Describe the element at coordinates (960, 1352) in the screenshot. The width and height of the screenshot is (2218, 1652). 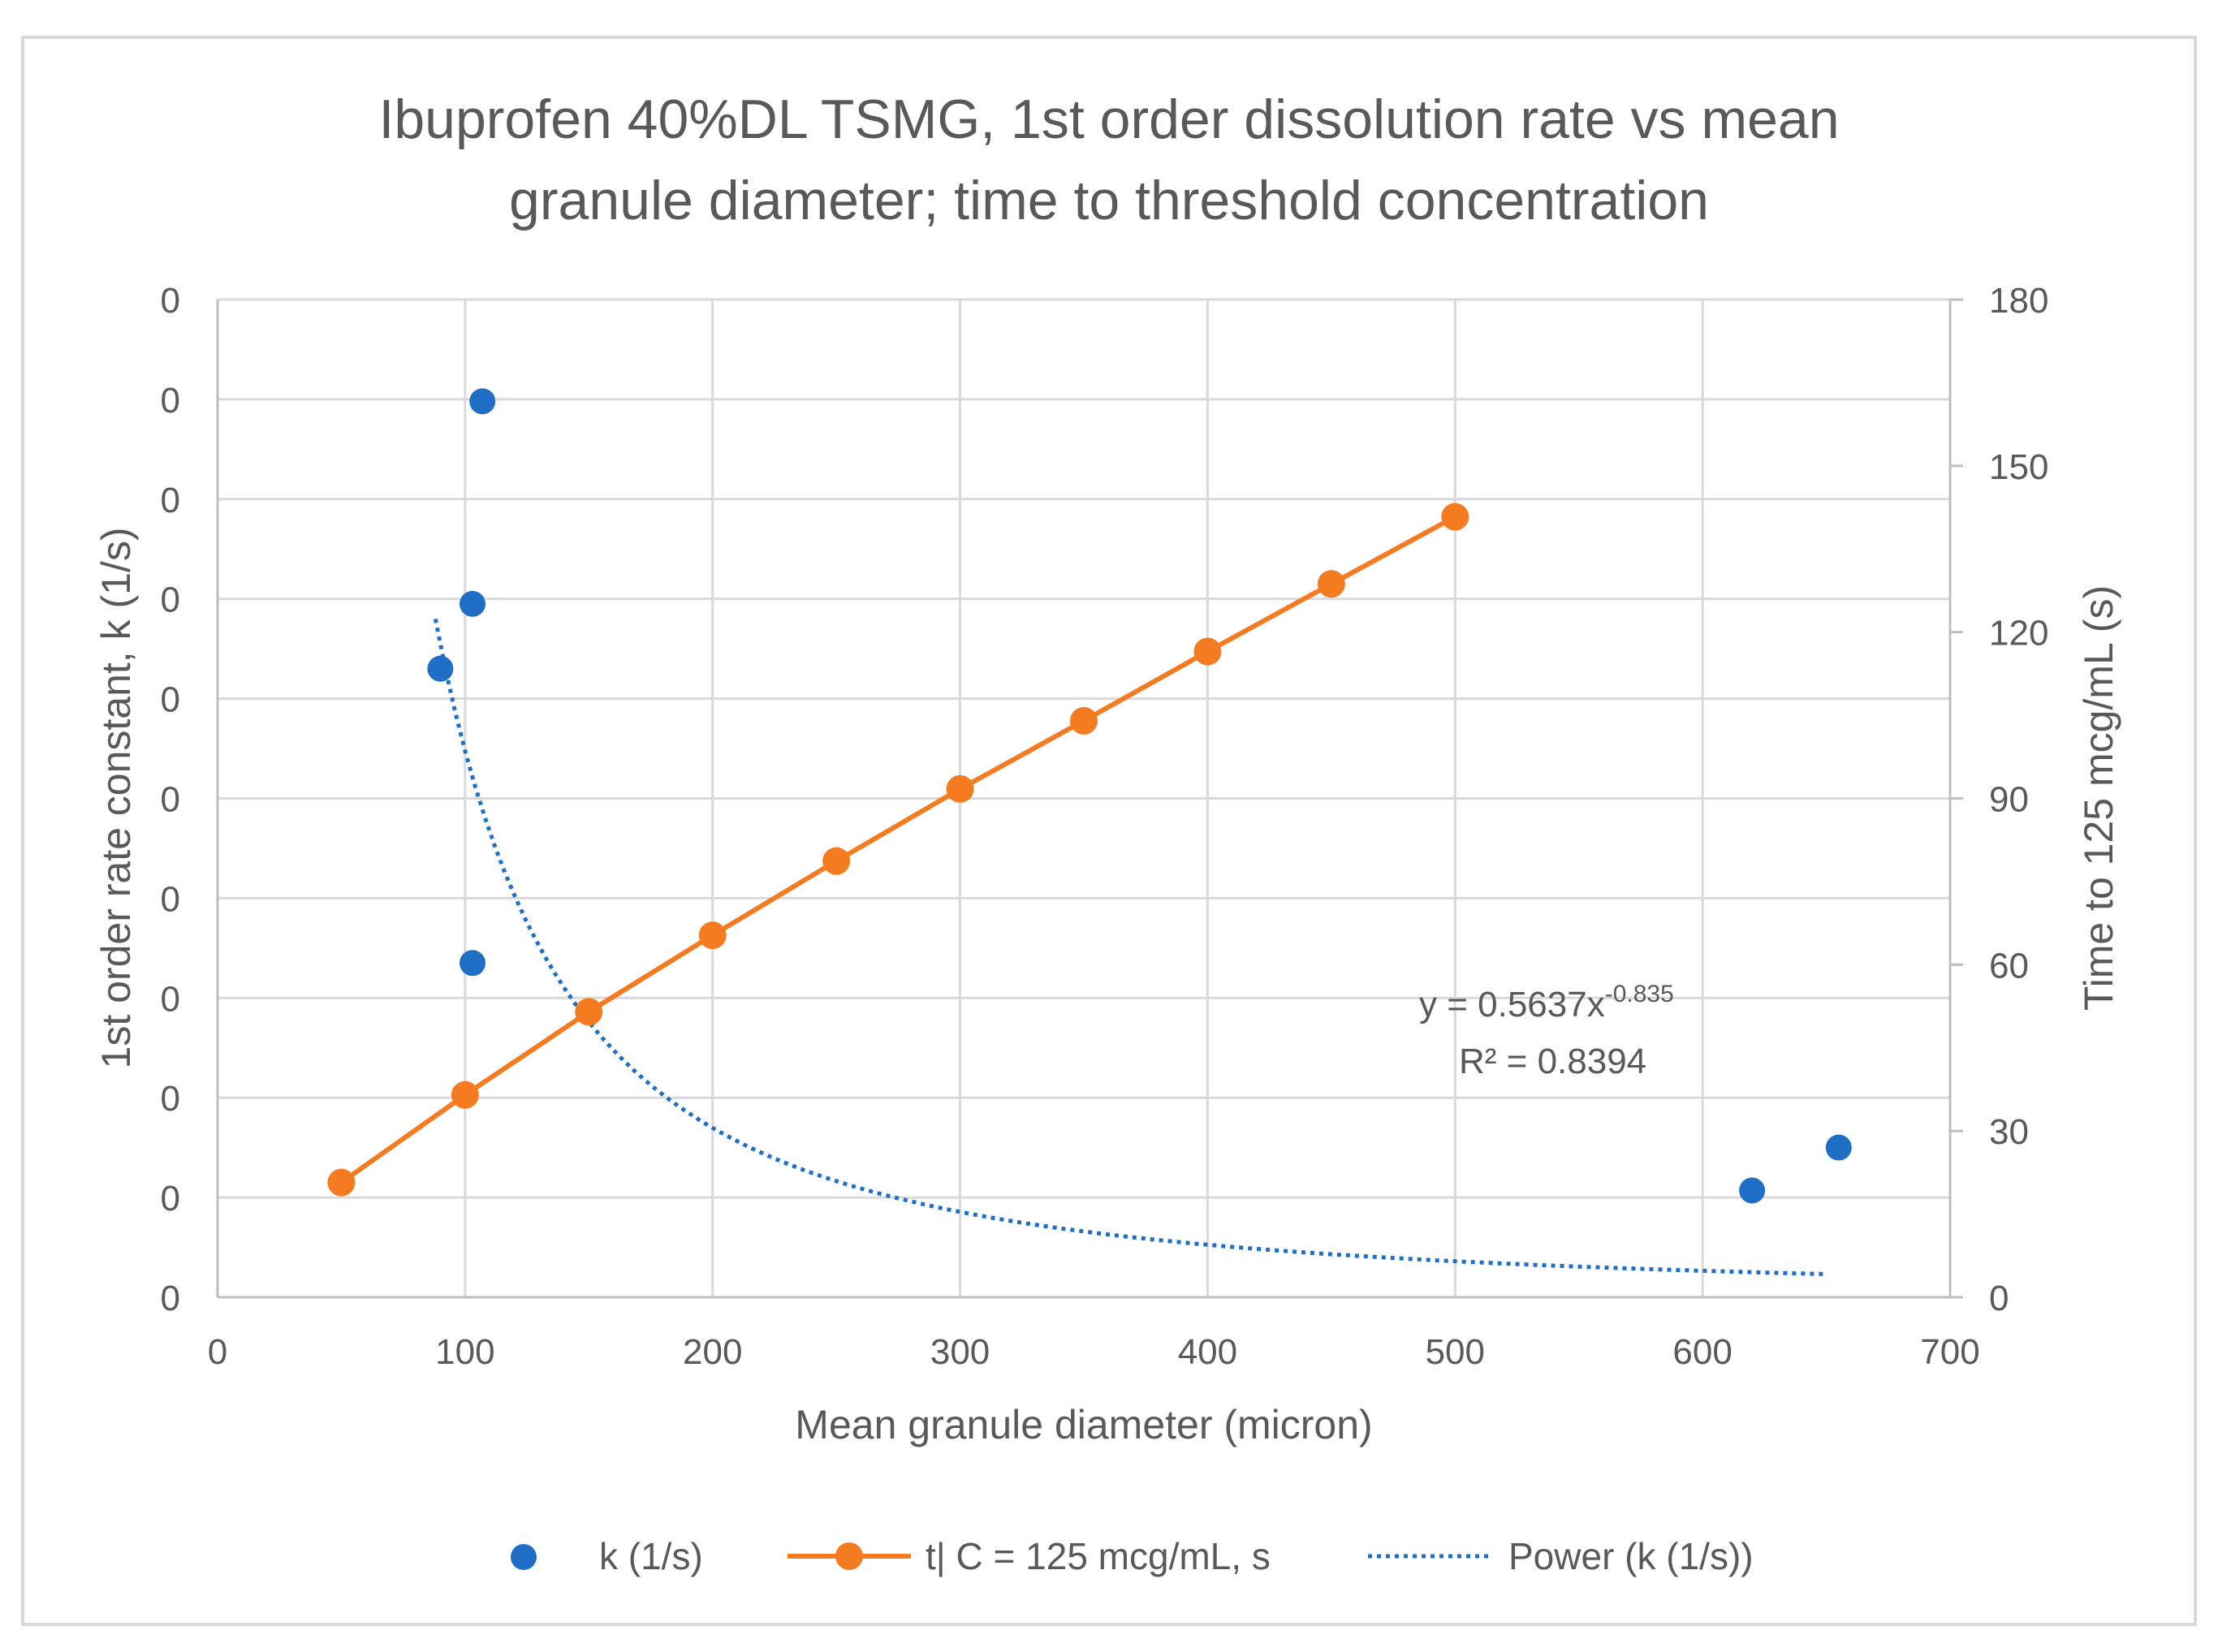
I see `x-tick-label: 300` at that location.